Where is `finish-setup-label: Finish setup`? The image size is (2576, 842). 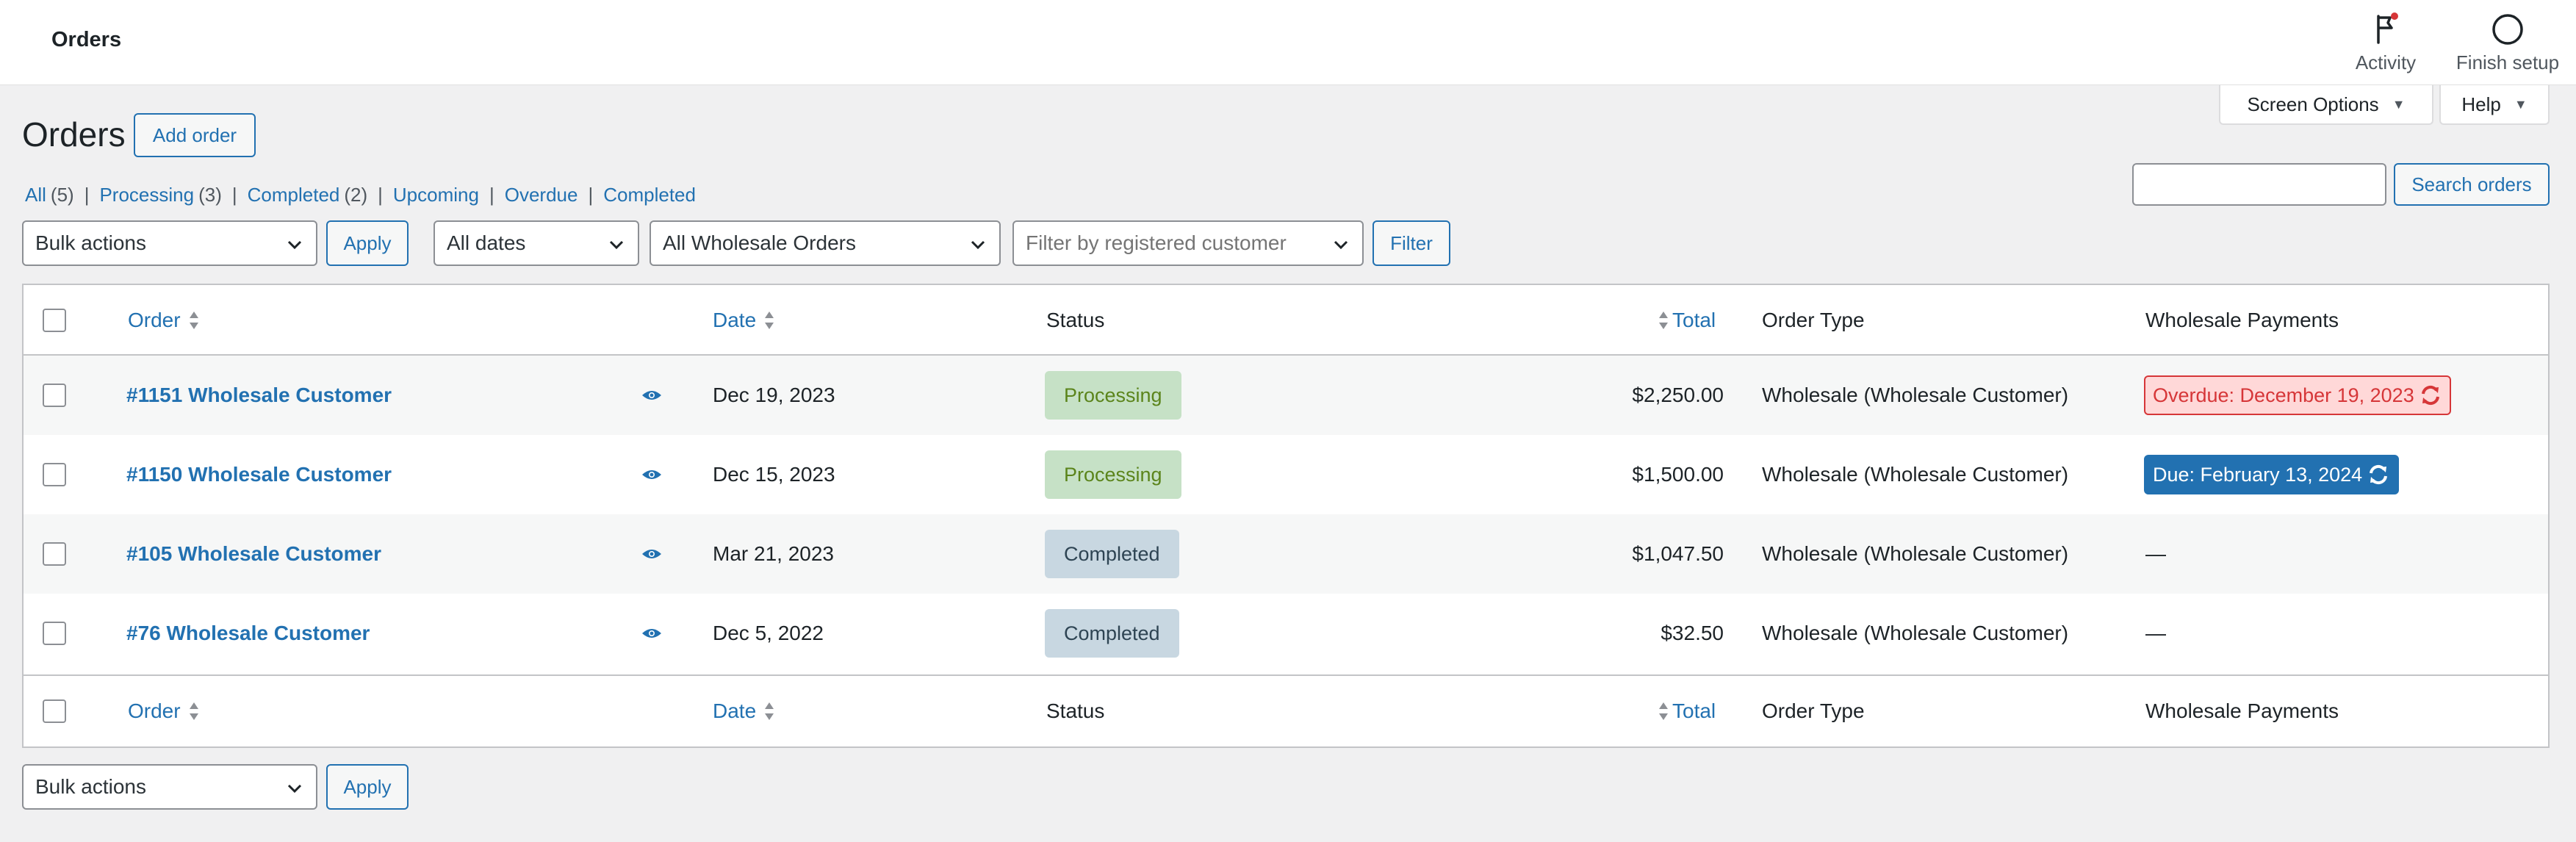
finish-setup-label: Finish setup is located at coordinates (2508, 62).